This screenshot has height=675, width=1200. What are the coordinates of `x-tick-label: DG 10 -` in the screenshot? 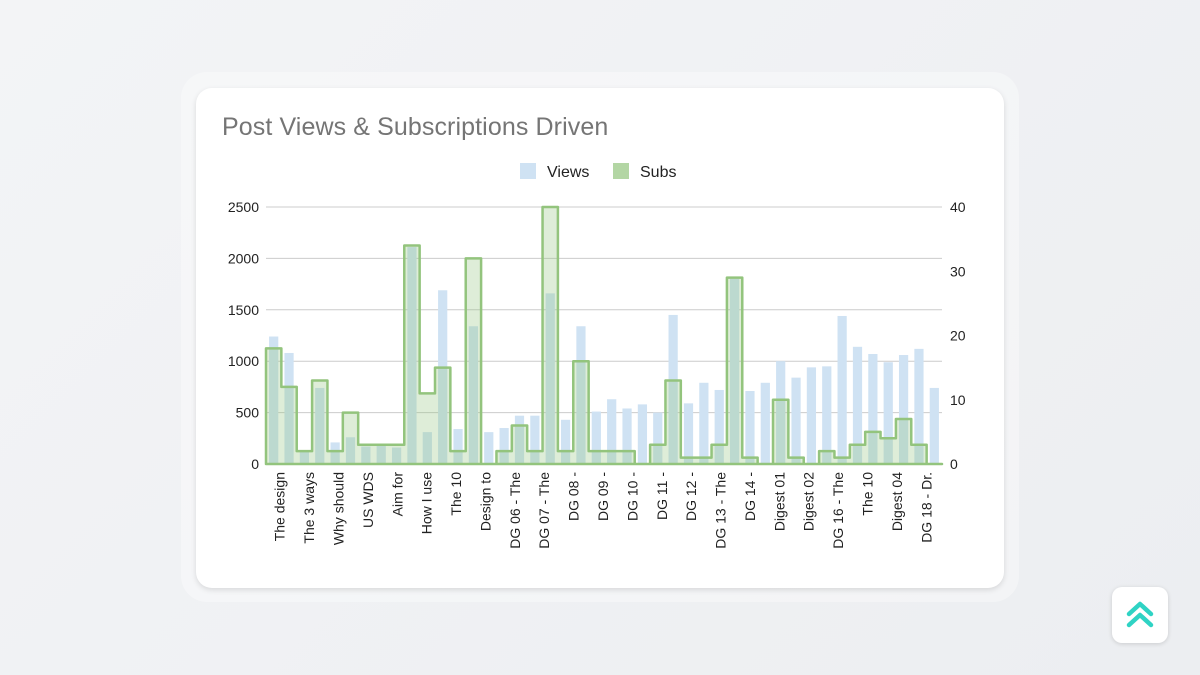 It's located at (632, 496).